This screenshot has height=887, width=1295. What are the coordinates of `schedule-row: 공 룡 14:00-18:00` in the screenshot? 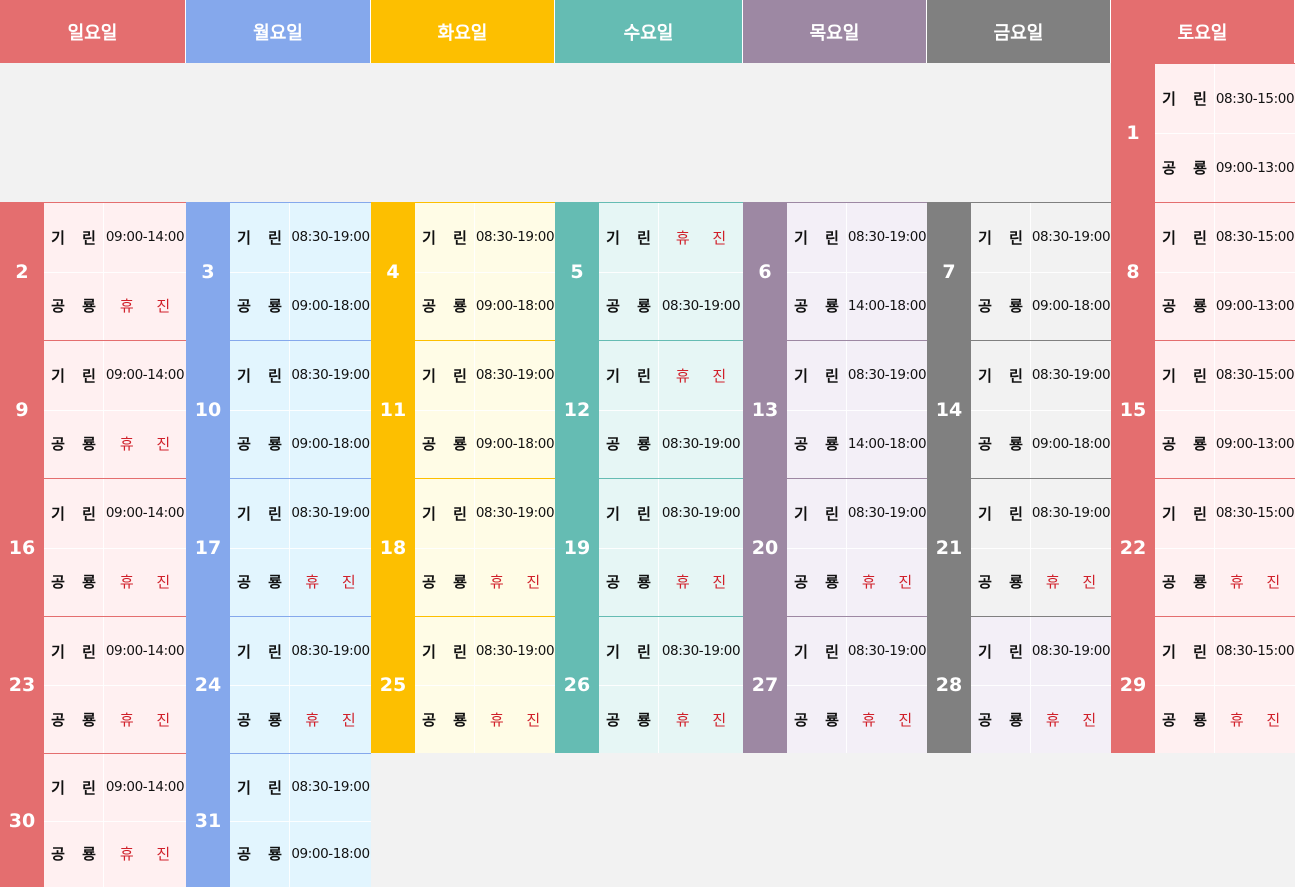 It's located at (857, 305).